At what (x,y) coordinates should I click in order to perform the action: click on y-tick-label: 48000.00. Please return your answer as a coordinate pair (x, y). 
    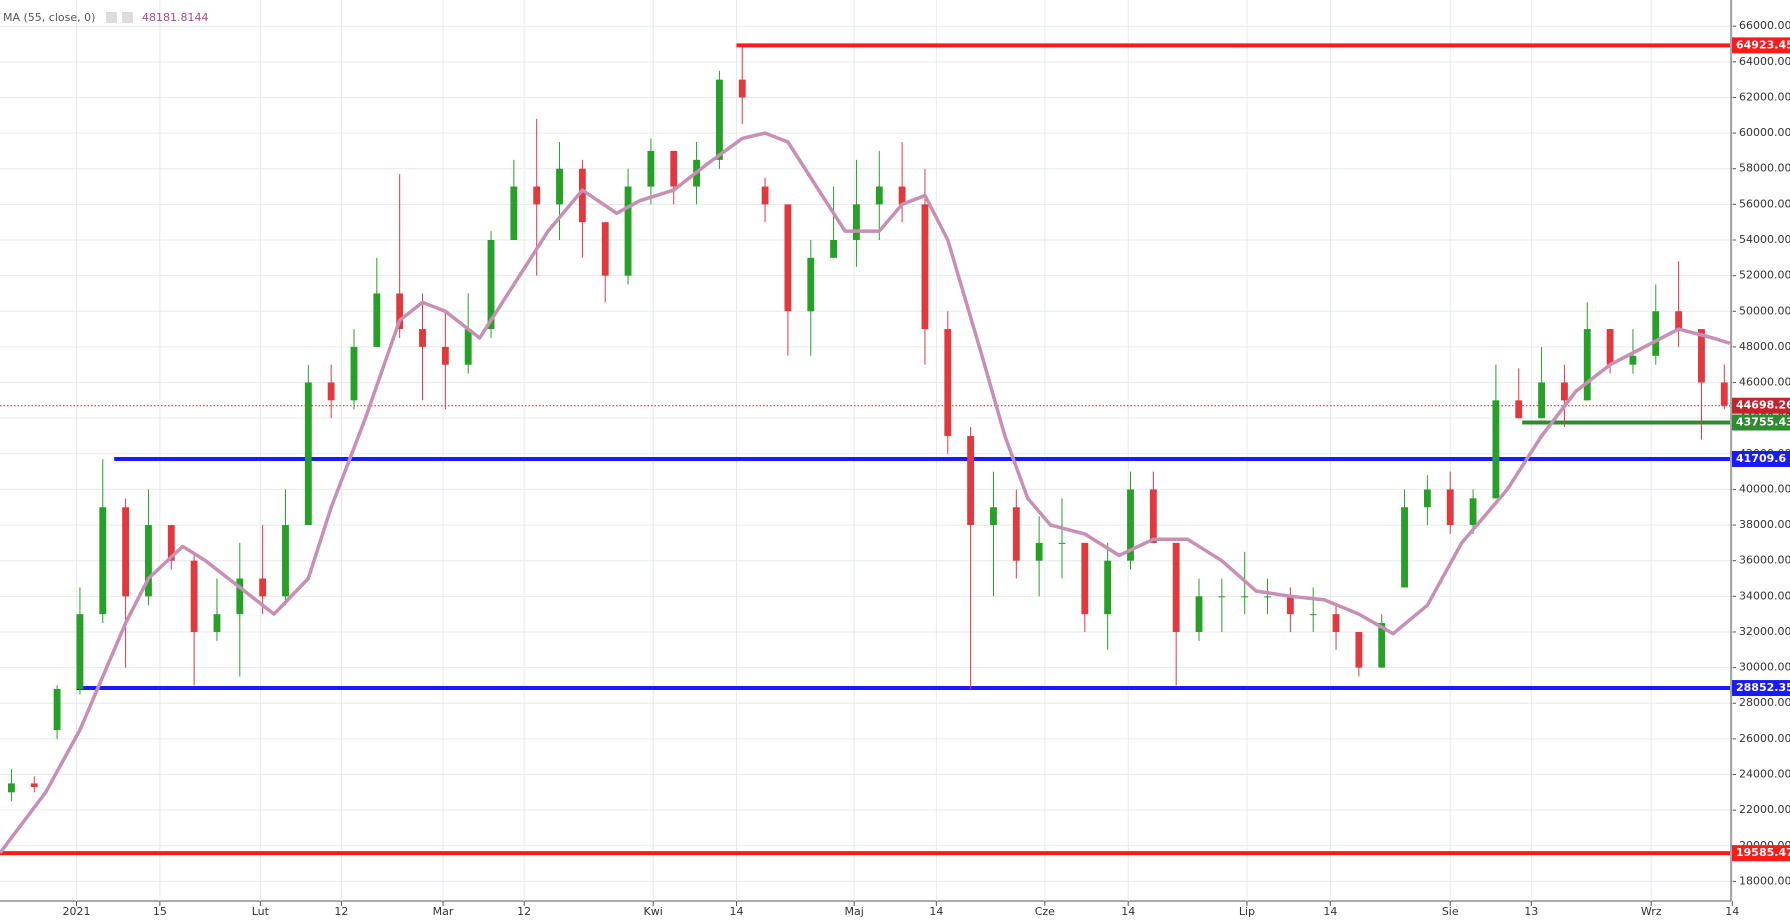
    Looking at the image, I should click on (1764, 346).